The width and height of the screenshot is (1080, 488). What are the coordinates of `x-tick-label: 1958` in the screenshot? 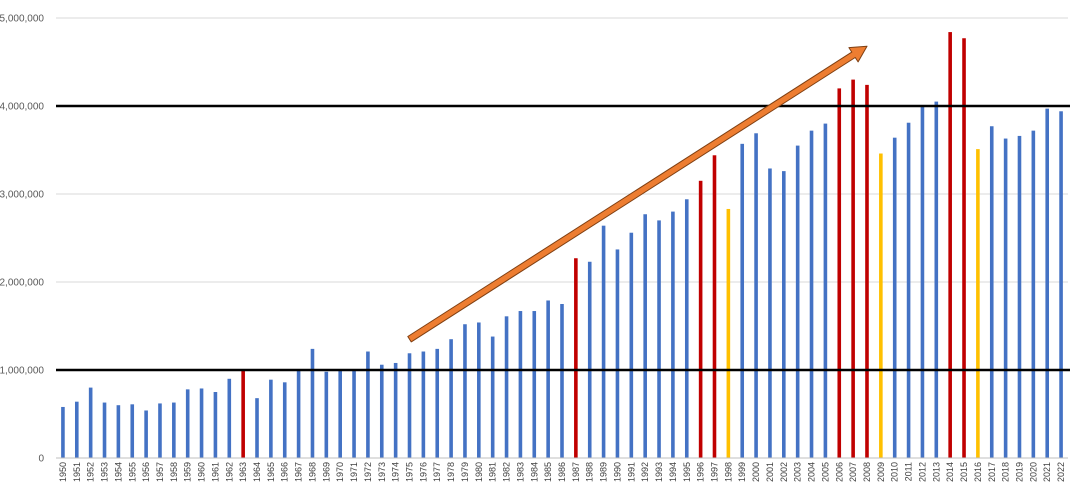 It's located at (174, 472).